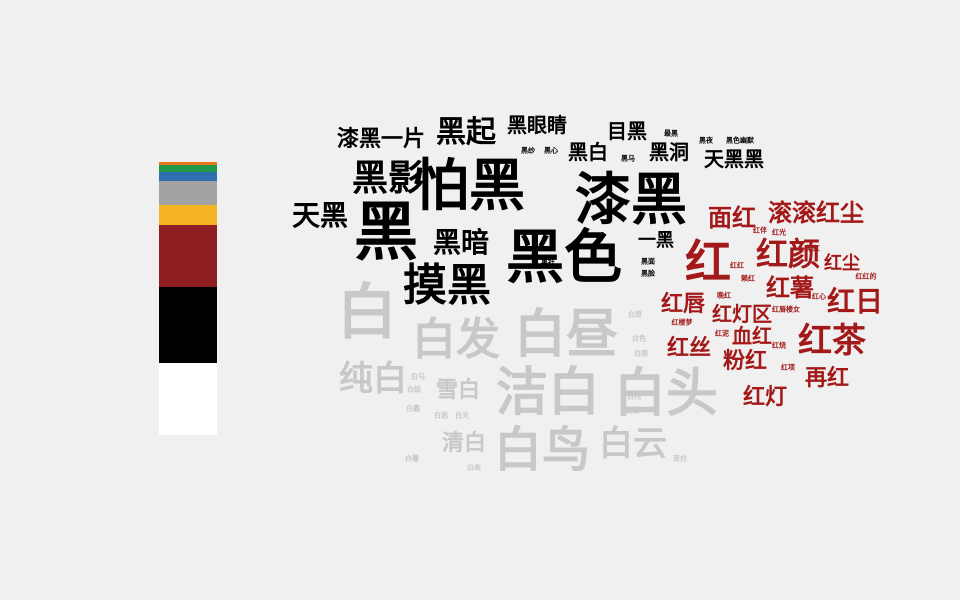 Image resolution: width=960 pixels, height=600 pixels. Describe the element at coordinates (683, 304) in the screenshot. I see `word-red-32: 红唇` at that location.